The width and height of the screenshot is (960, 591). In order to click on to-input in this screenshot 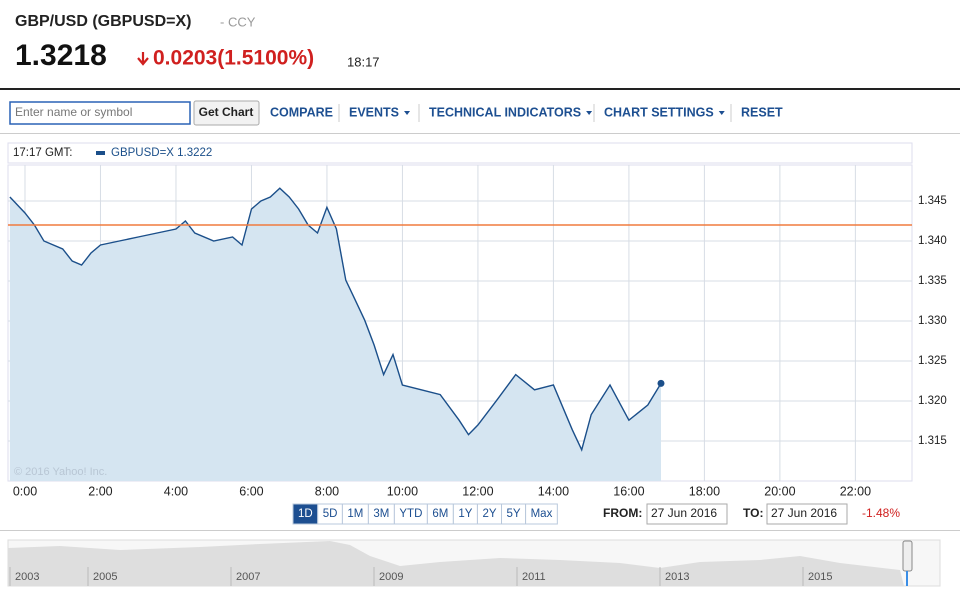, I will do `click(807, 514)`.